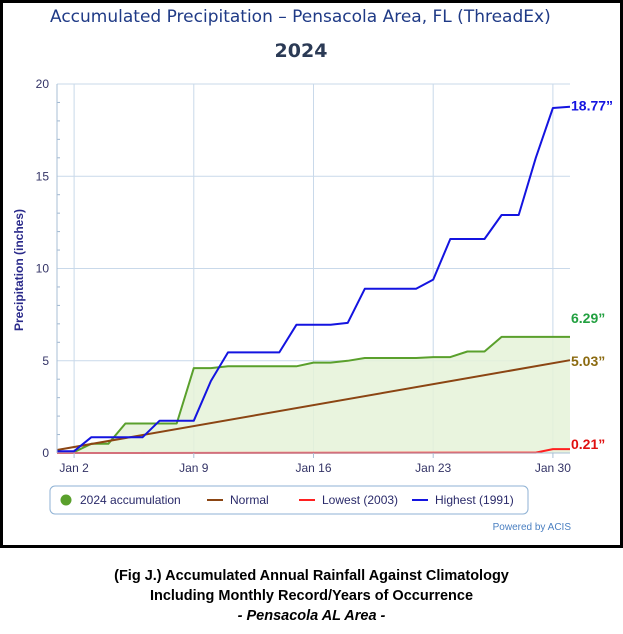 The height and width of the screenshot is (634, 623). I want to click on series-line-normal, so click(313, 405).